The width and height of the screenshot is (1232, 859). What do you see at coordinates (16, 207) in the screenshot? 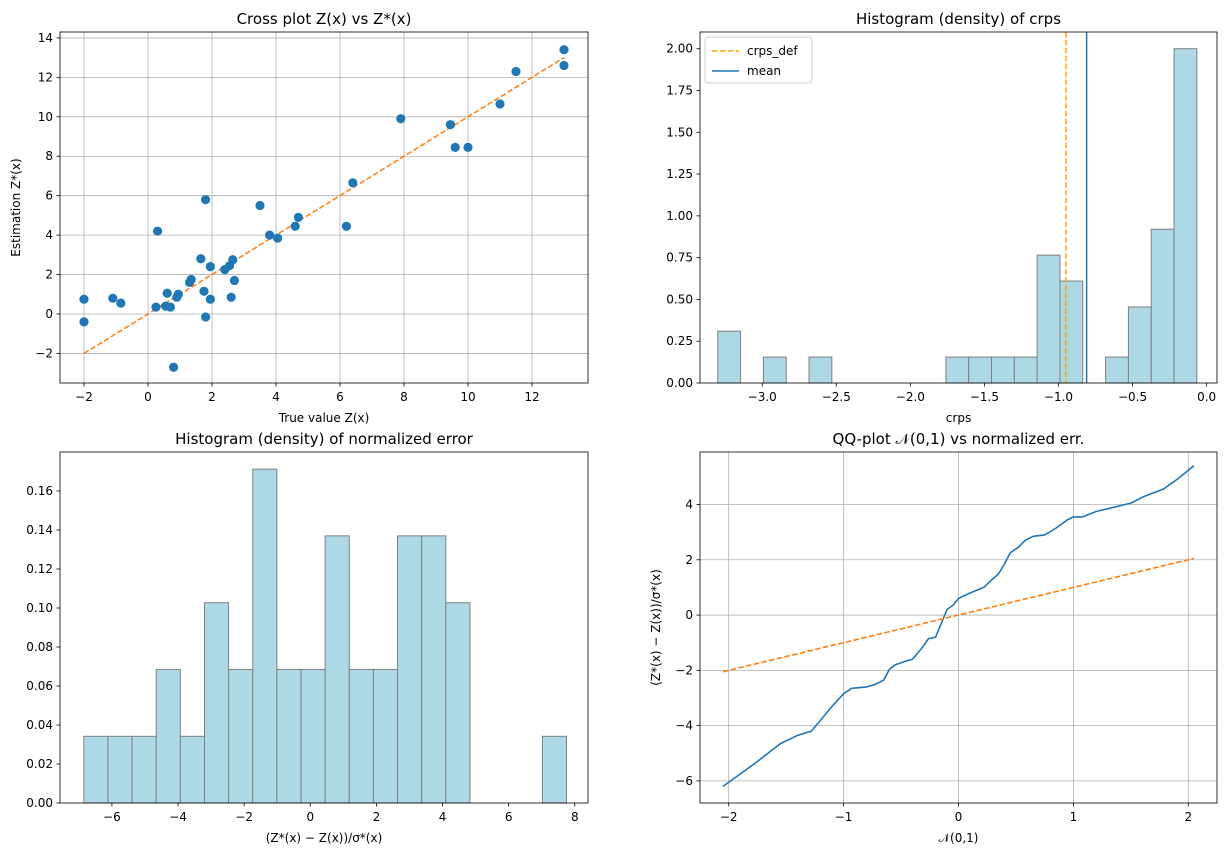
I see `y-axis-label: Estimation Z*(x)` at bounding box center [16, 207].